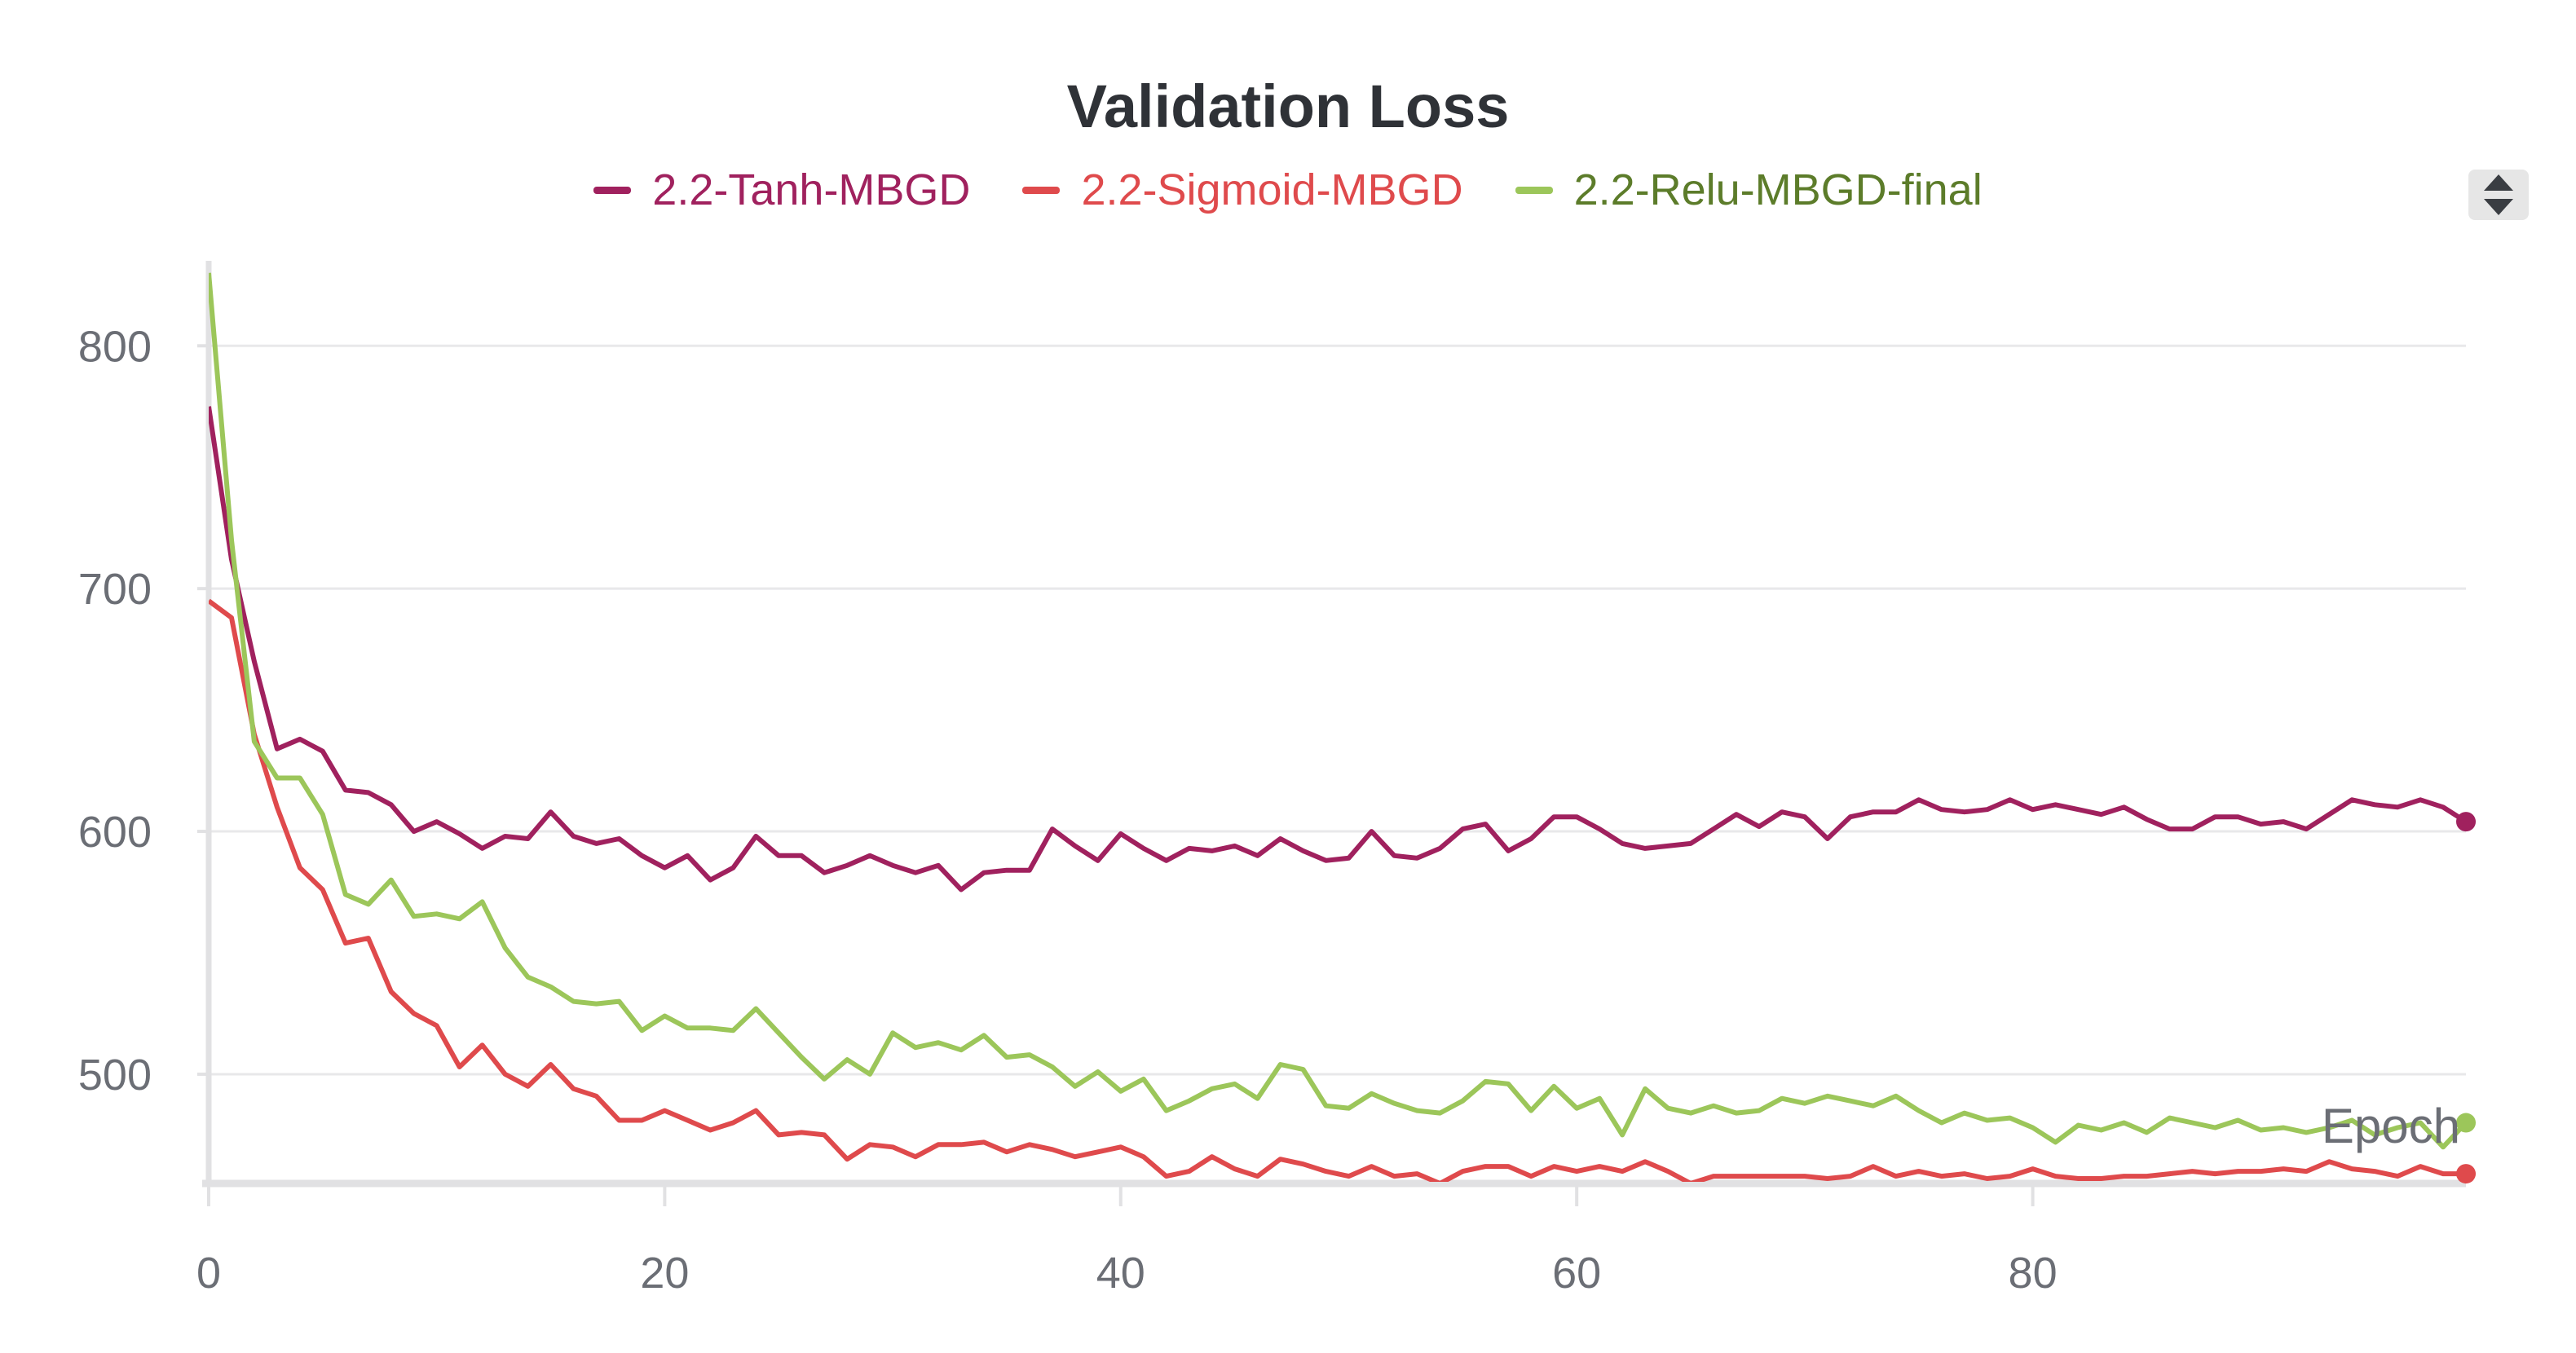 Image resolution: width=2576 pixels, height=1353 pixels. What do you see at coordinates (1120, 1273) in the screenshot?
I see `x-tick-label-40: 40` at bounding box center [1120, 1273].